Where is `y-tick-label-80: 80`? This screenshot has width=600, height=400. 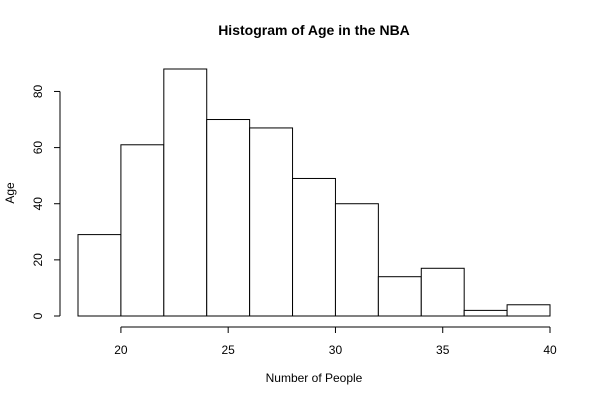
y-tick-label-80: 80 is located at coordinates (38, 91).